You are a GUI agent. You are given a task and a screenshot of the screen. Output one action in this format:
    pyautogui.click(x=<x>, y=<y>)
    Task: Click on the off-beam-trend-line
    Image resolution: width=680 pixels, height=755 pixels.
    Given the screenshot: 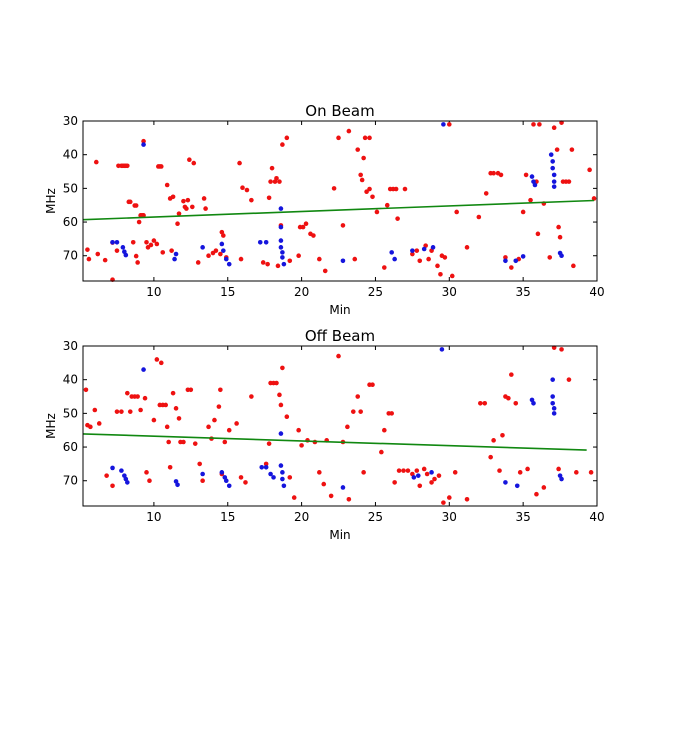 What is the action you would take?
    pyautogui.click(x=334, y=442)
    